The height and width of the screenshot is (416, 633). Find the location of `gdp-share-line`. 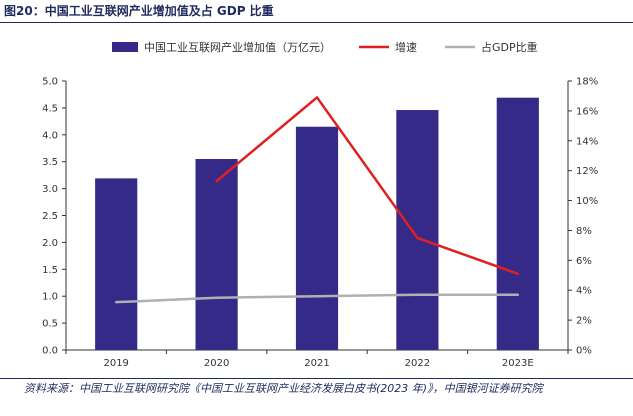

gdp-share-line is located at coordinates (317, 298).